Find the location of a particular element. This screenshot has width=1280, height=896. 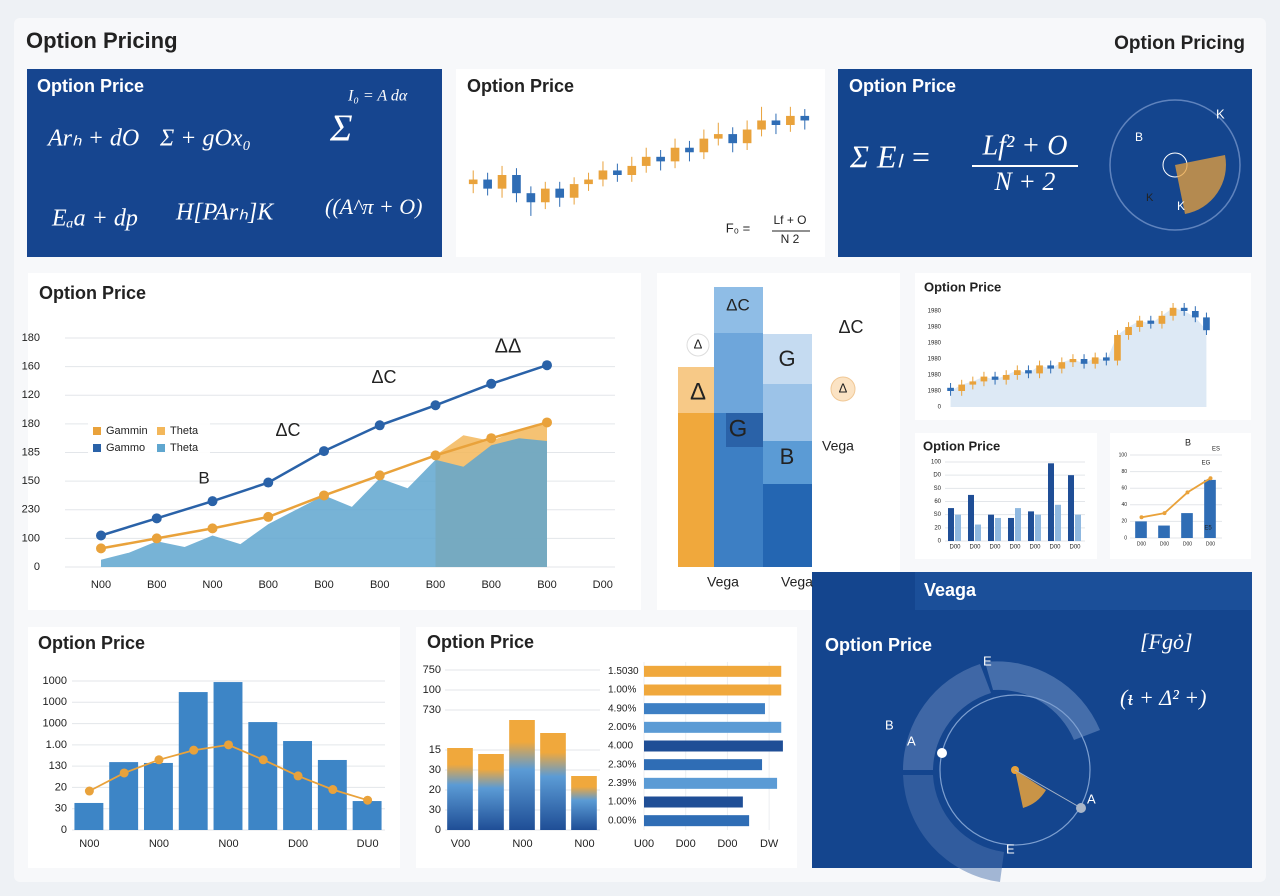

y-tick-label: 2.30% is located at coordinates (622, 764).